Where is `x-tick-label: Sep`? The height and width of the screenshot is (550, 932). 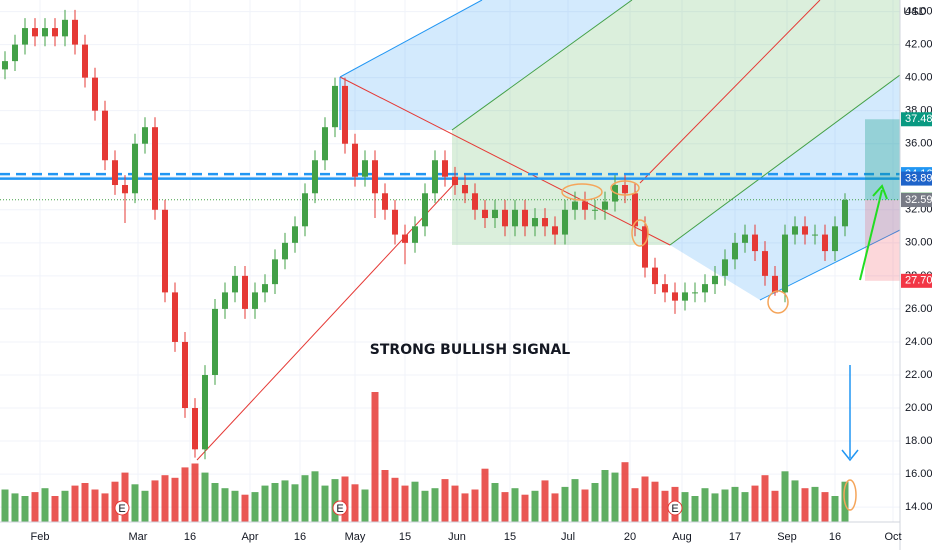
x-tick-label: Sep is located at coordinates (787, 537).